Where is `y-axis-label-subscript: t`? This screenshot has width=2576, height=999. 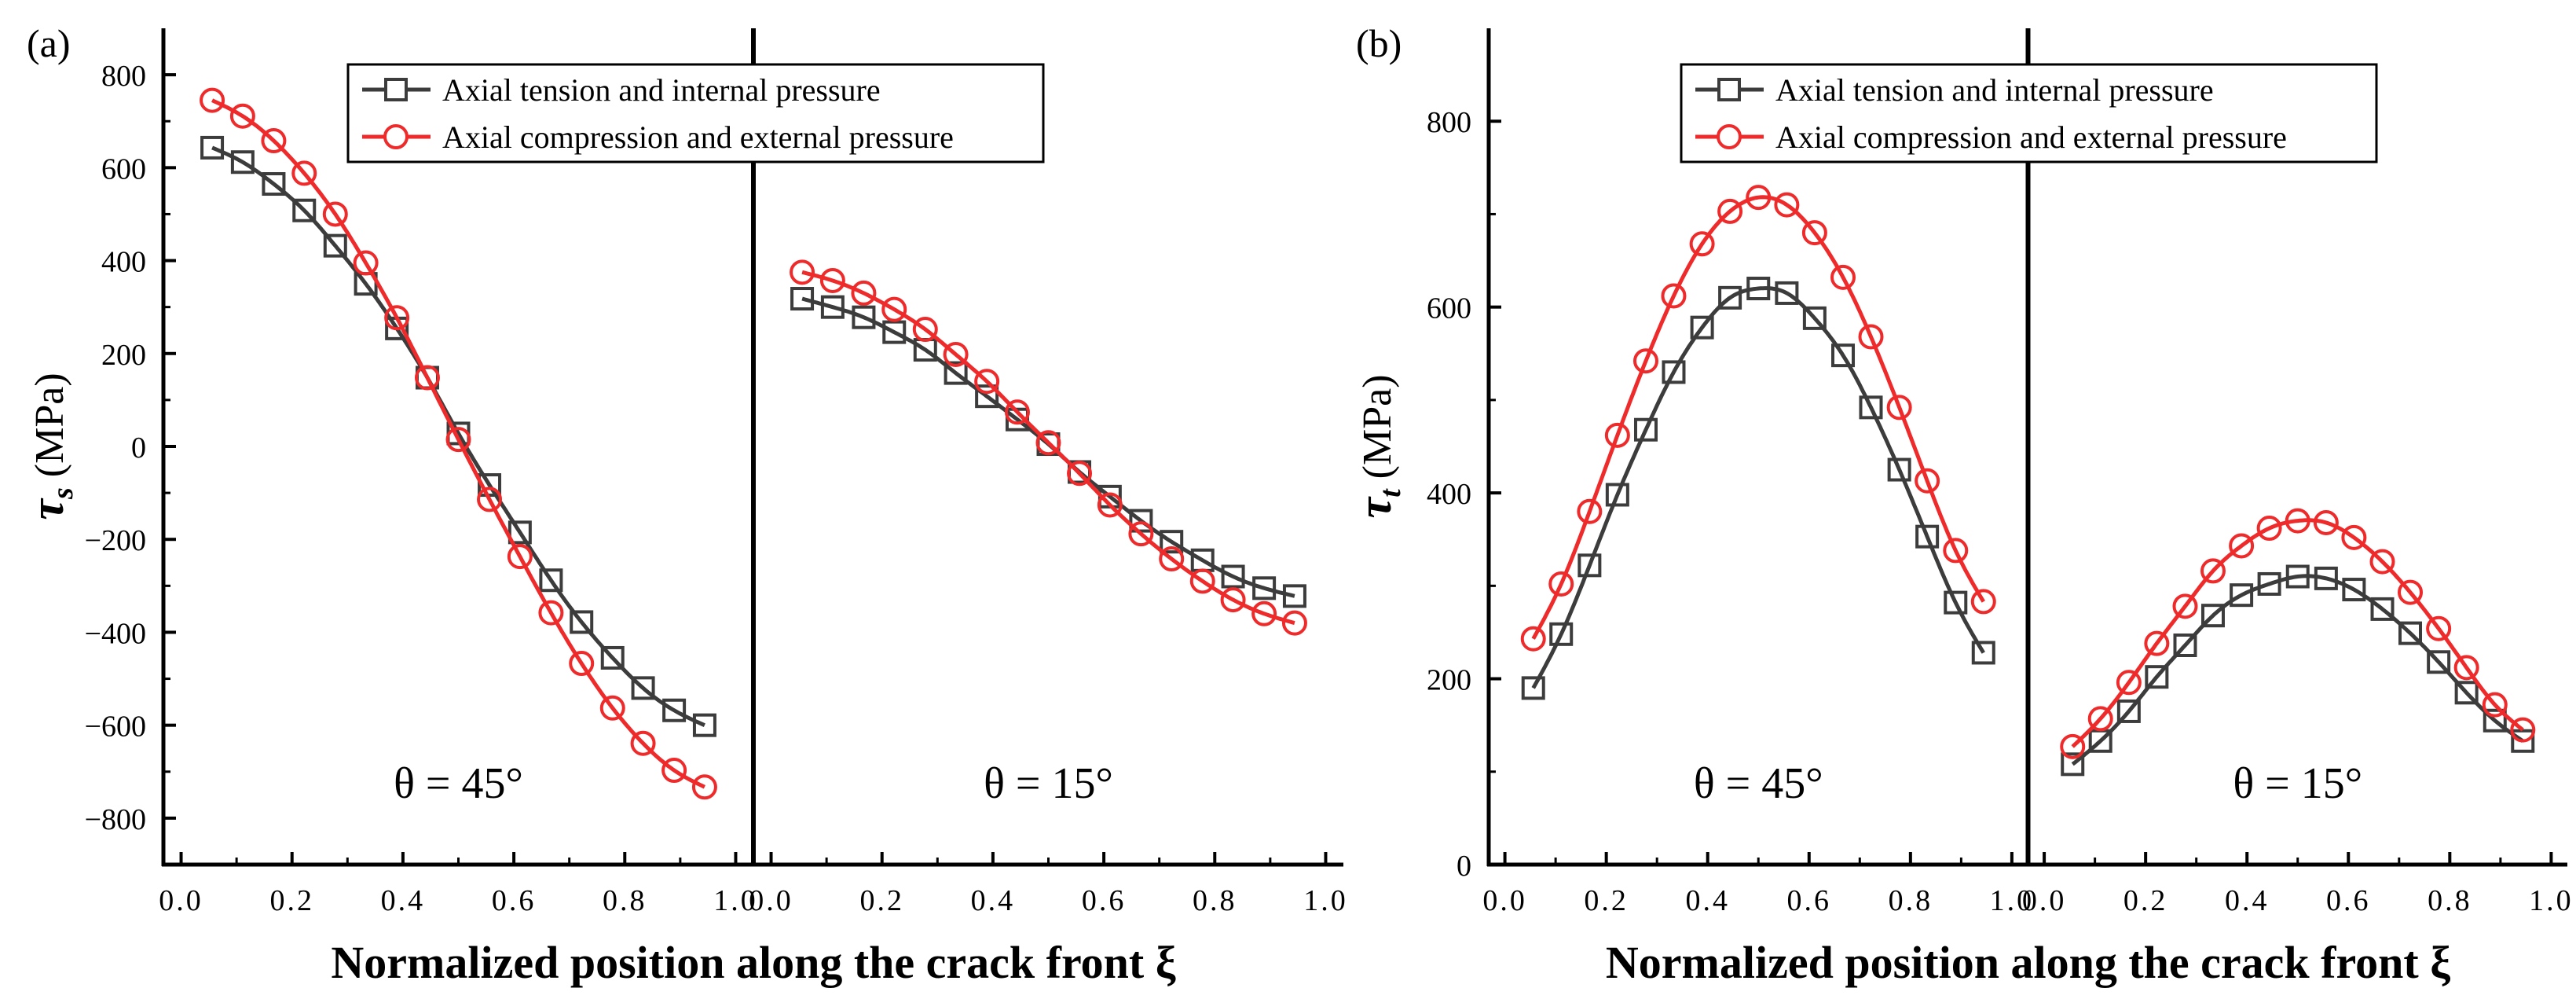
y-axis-label-subscript: t is located at coordinates (1390, 493).